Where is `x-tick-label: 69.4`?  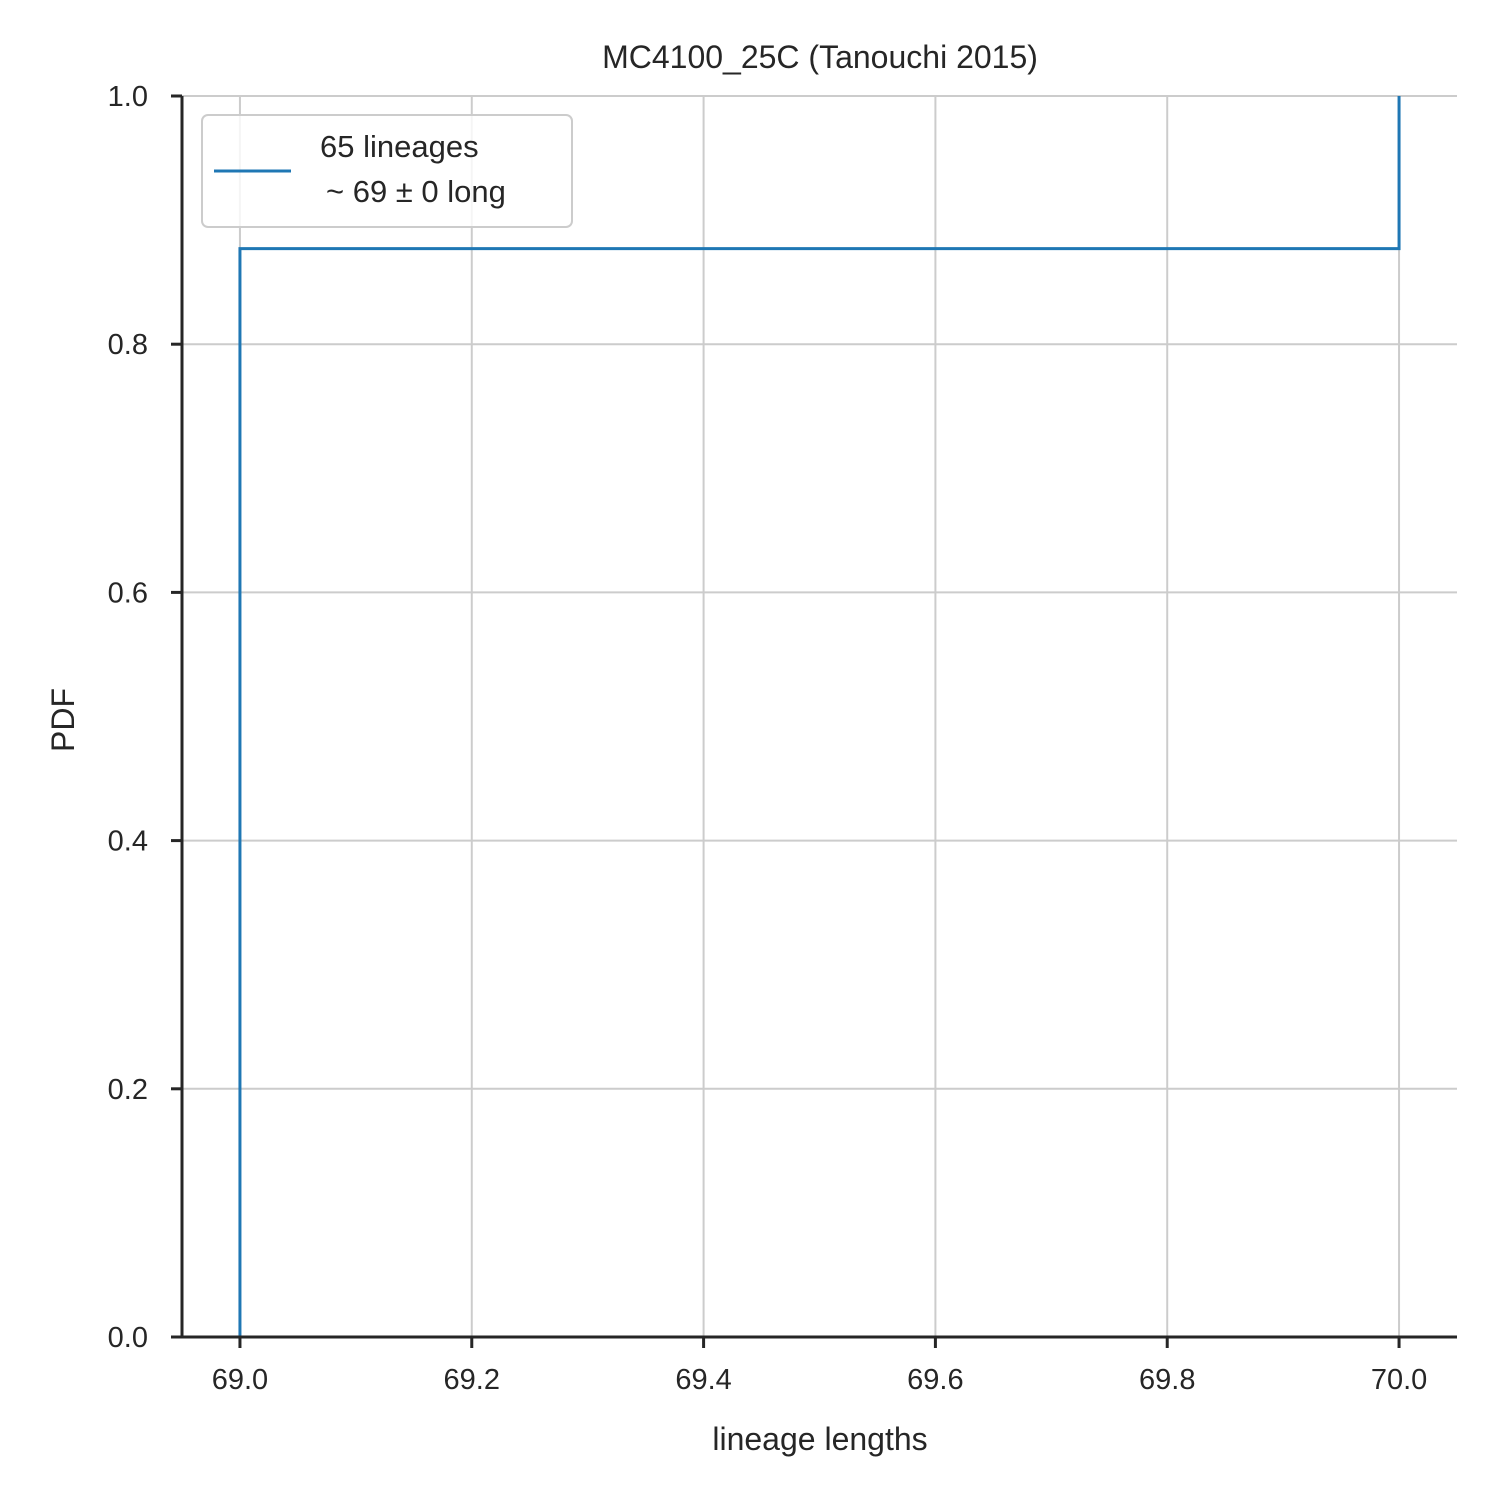
x-tick-label: 69.4 is located at coordinates (703, 1380).